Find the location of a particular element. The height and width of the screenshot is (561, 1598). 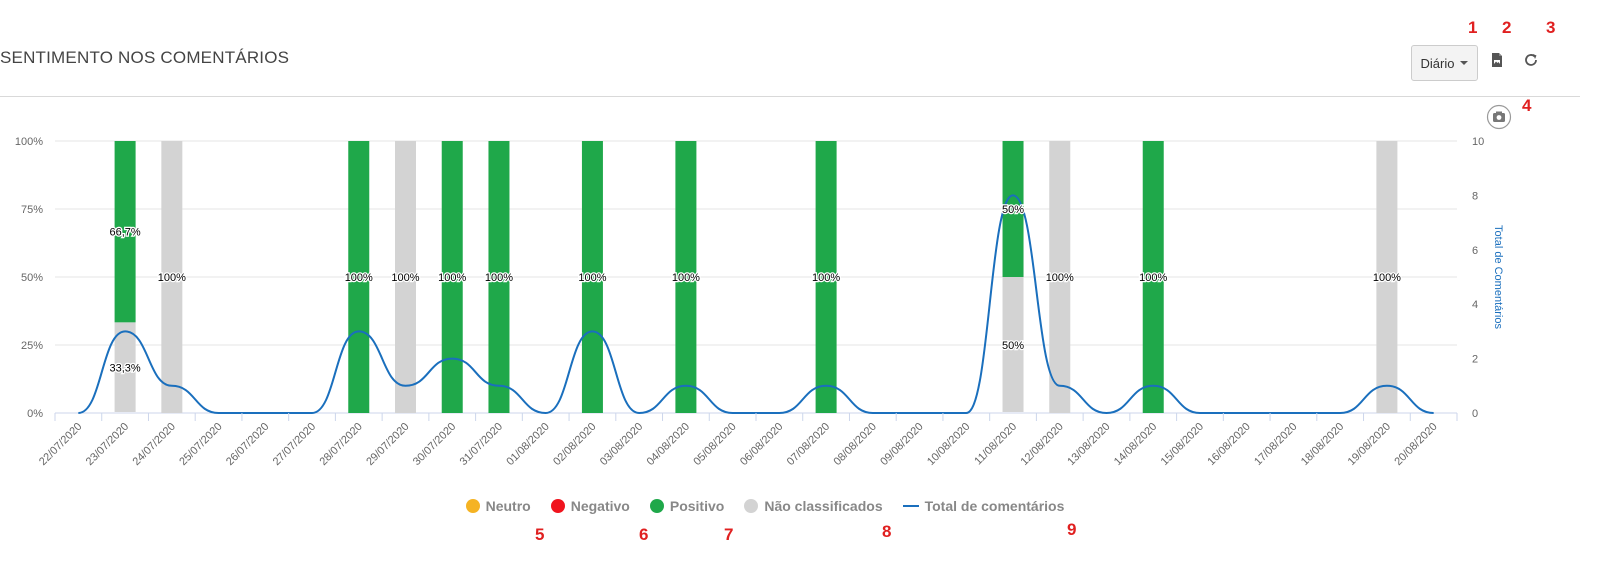

y-left-tick-label: 0% is located at coordinates (35, 414).